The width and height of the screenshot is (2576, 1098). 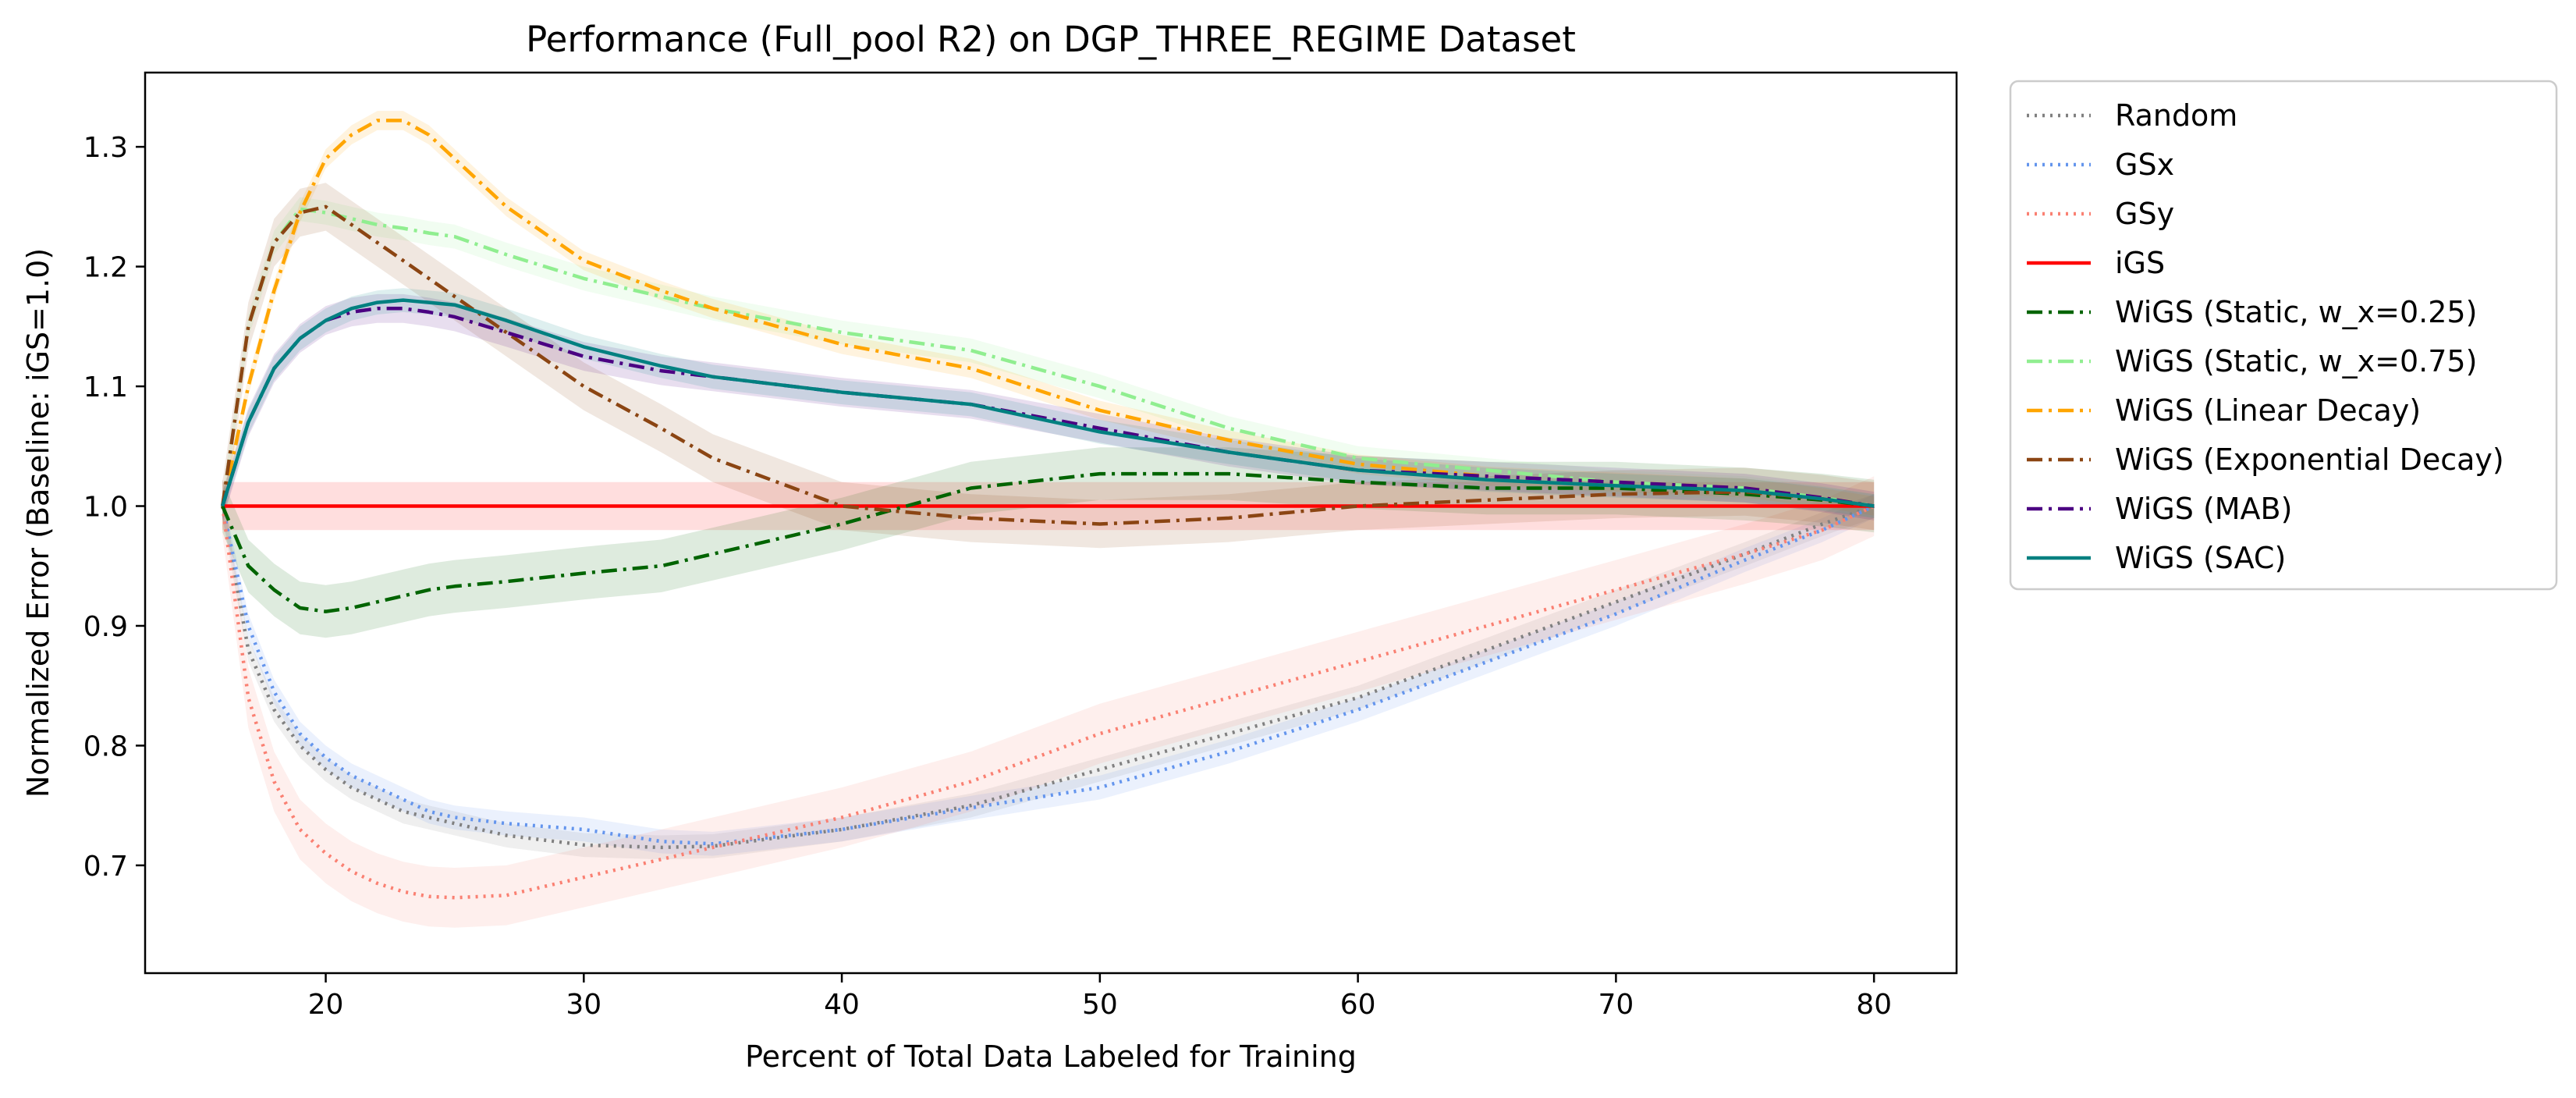 I want to click on wigs-mab-band, so click(x=1048, y=407).